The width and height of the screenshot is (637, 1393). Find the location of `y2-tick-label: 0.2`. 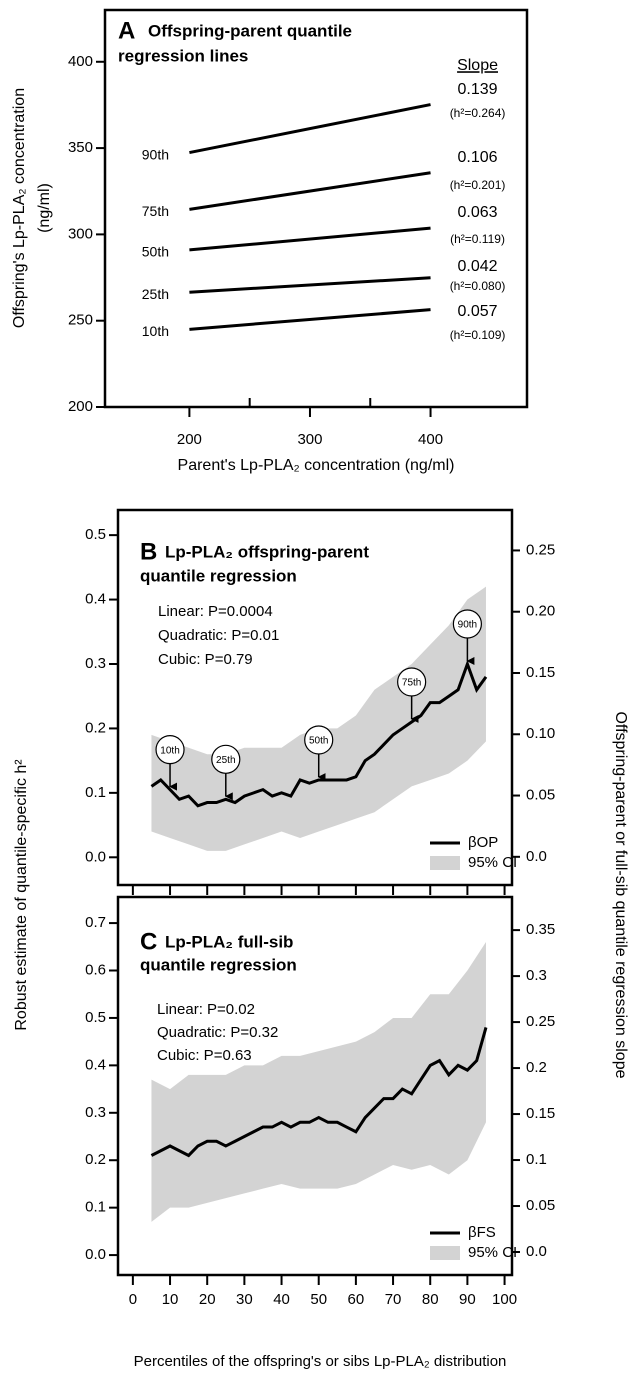

y2-tick-label: 0.2 is located at coordinates (536, 1067).